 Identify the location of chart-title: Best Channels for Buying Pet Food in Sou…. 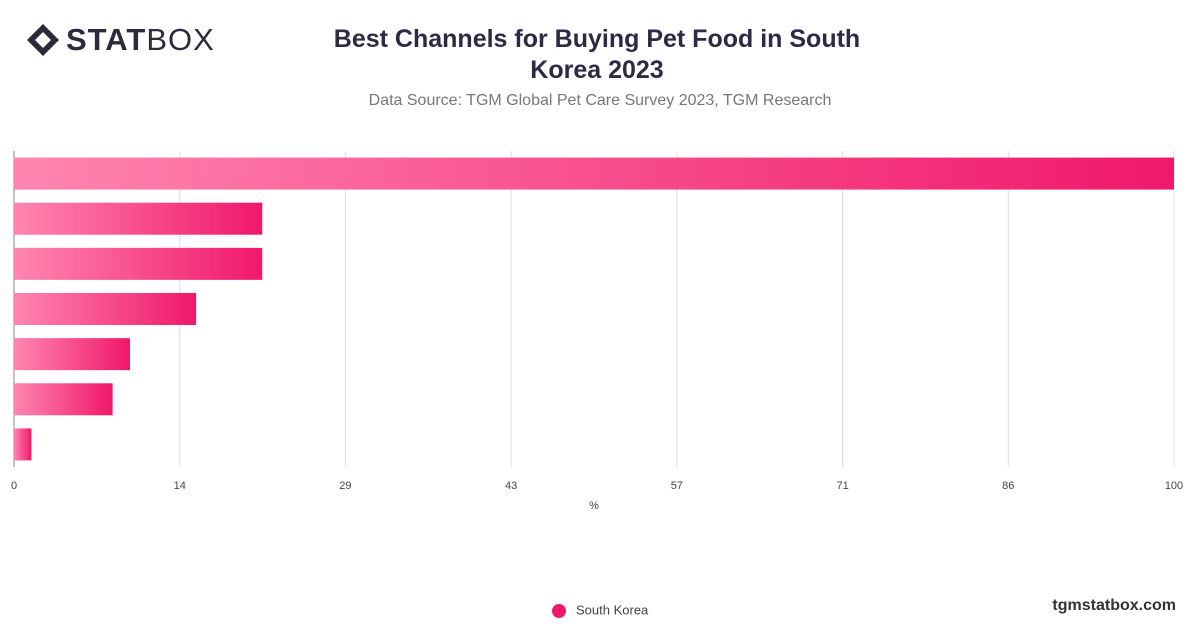
(597, 54).